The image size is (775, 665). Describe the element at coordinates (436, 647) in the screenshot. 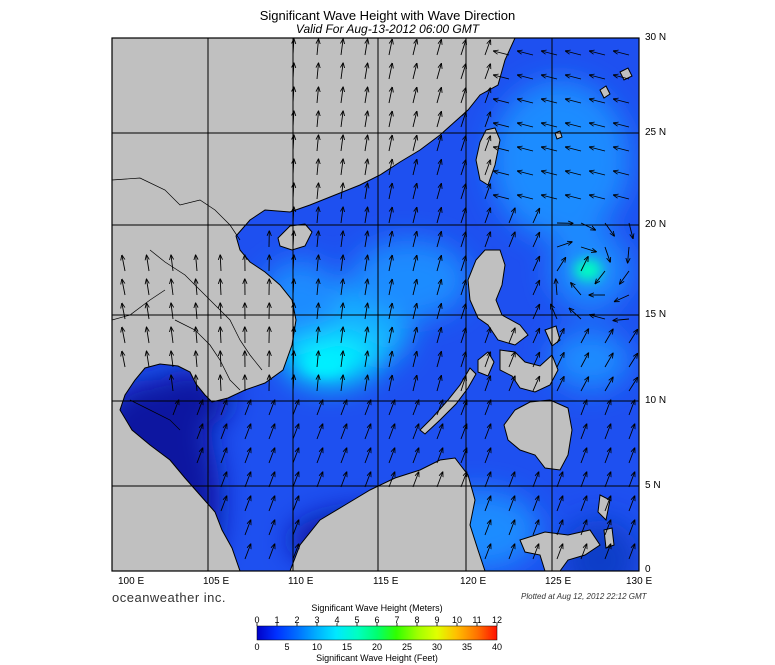

I see `legend-feet-tick-label: 30` at that location.